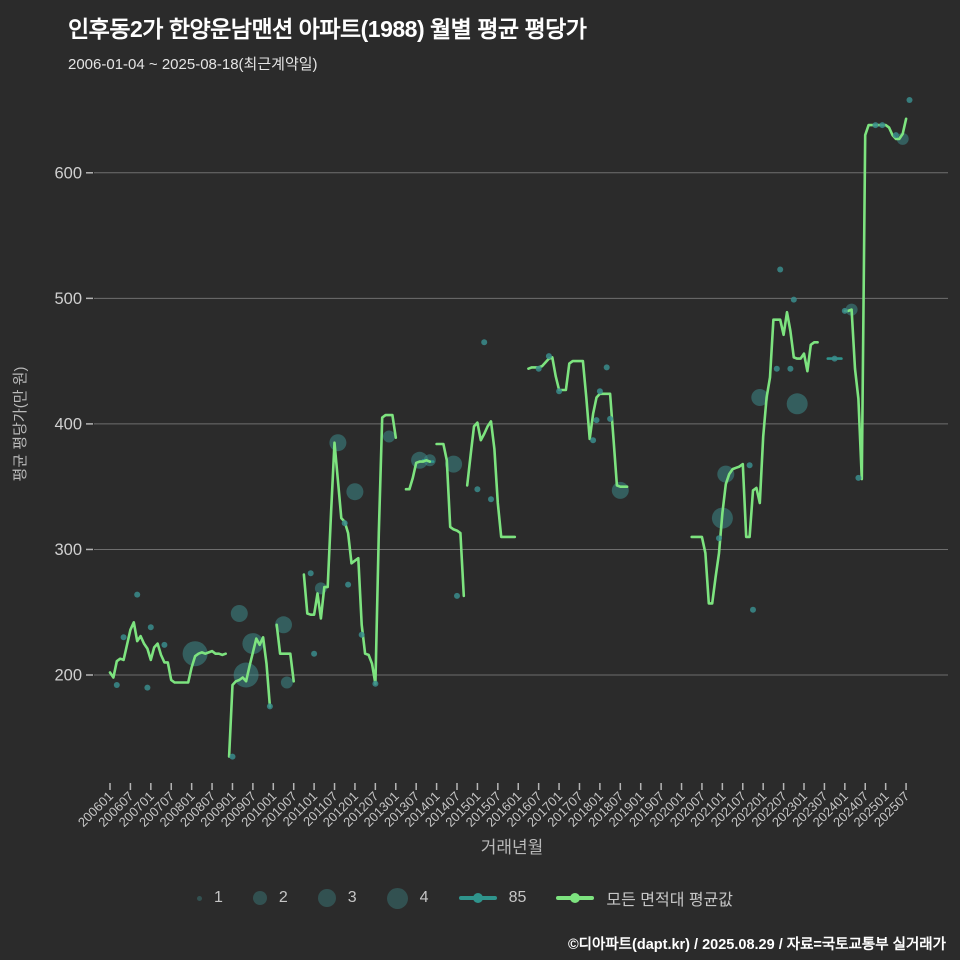  What do you see at coordinates (327, 29) in the screenshot?
I see `page-title: 인후동2가 한양운남맨션 아파트(1988) 월별 평균 평당가` at bounding box center [327, 29].